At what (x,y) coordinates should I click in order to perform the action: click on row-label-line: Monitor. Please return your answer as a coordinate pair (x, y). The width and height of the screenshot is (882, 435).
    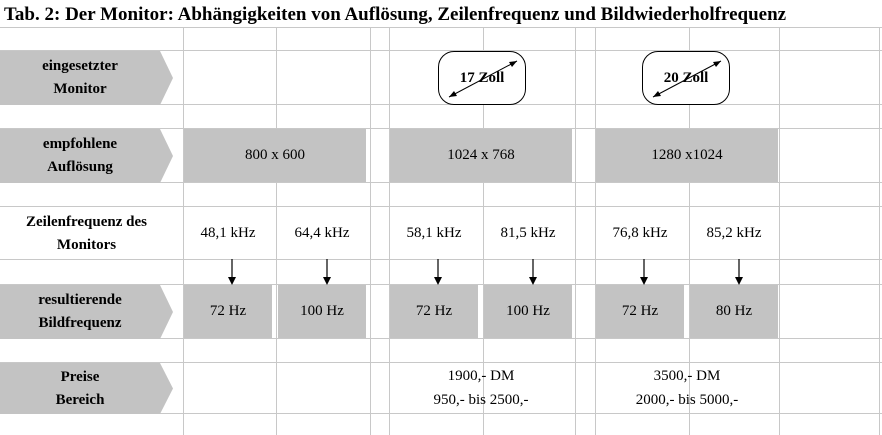
    Looking at the image, I should click on (80, 89).